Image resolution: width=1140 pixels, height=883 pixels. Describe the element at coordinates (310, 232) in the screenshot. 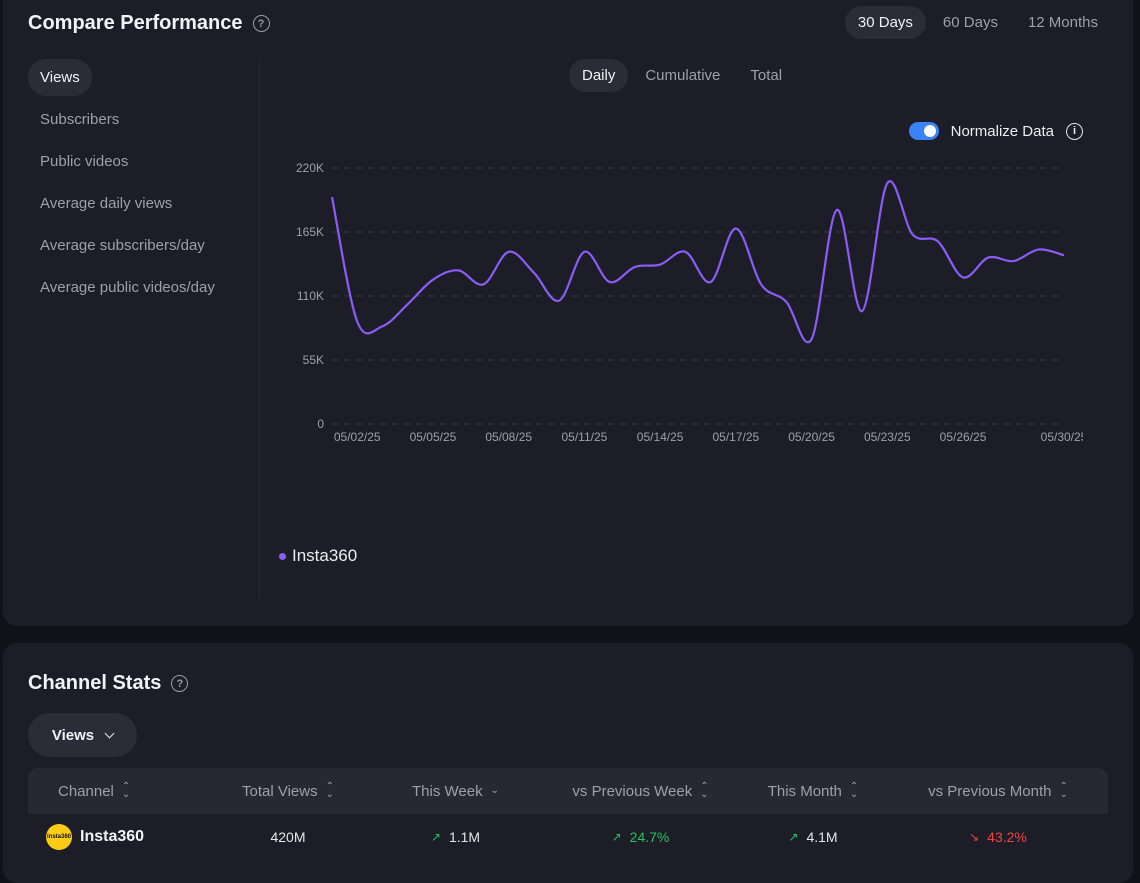

I see `y-tick-label: 165K` at that location.